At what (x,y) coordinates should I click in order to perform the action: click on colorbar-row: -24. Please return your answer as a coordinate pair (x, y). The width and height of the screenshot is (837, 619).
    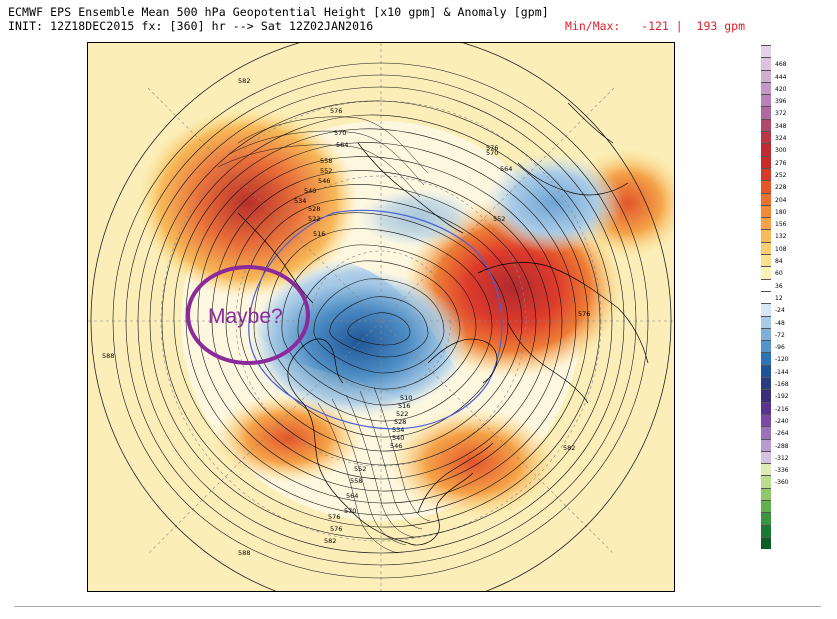
    Looking at the image, I should click on (779, 309).